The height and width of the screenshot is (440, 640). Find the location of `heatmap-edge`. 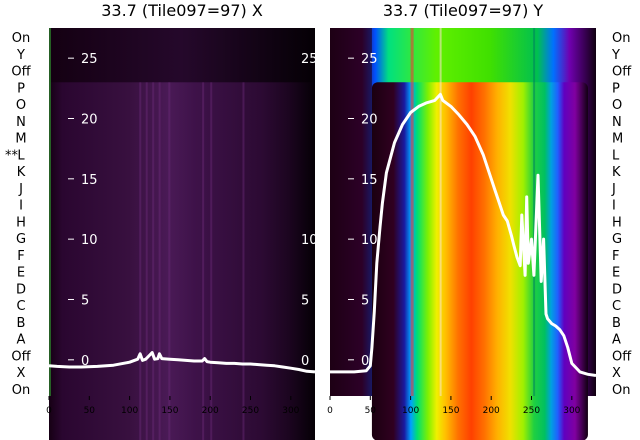

heatmap-edge is located at coordinates (50, 212).